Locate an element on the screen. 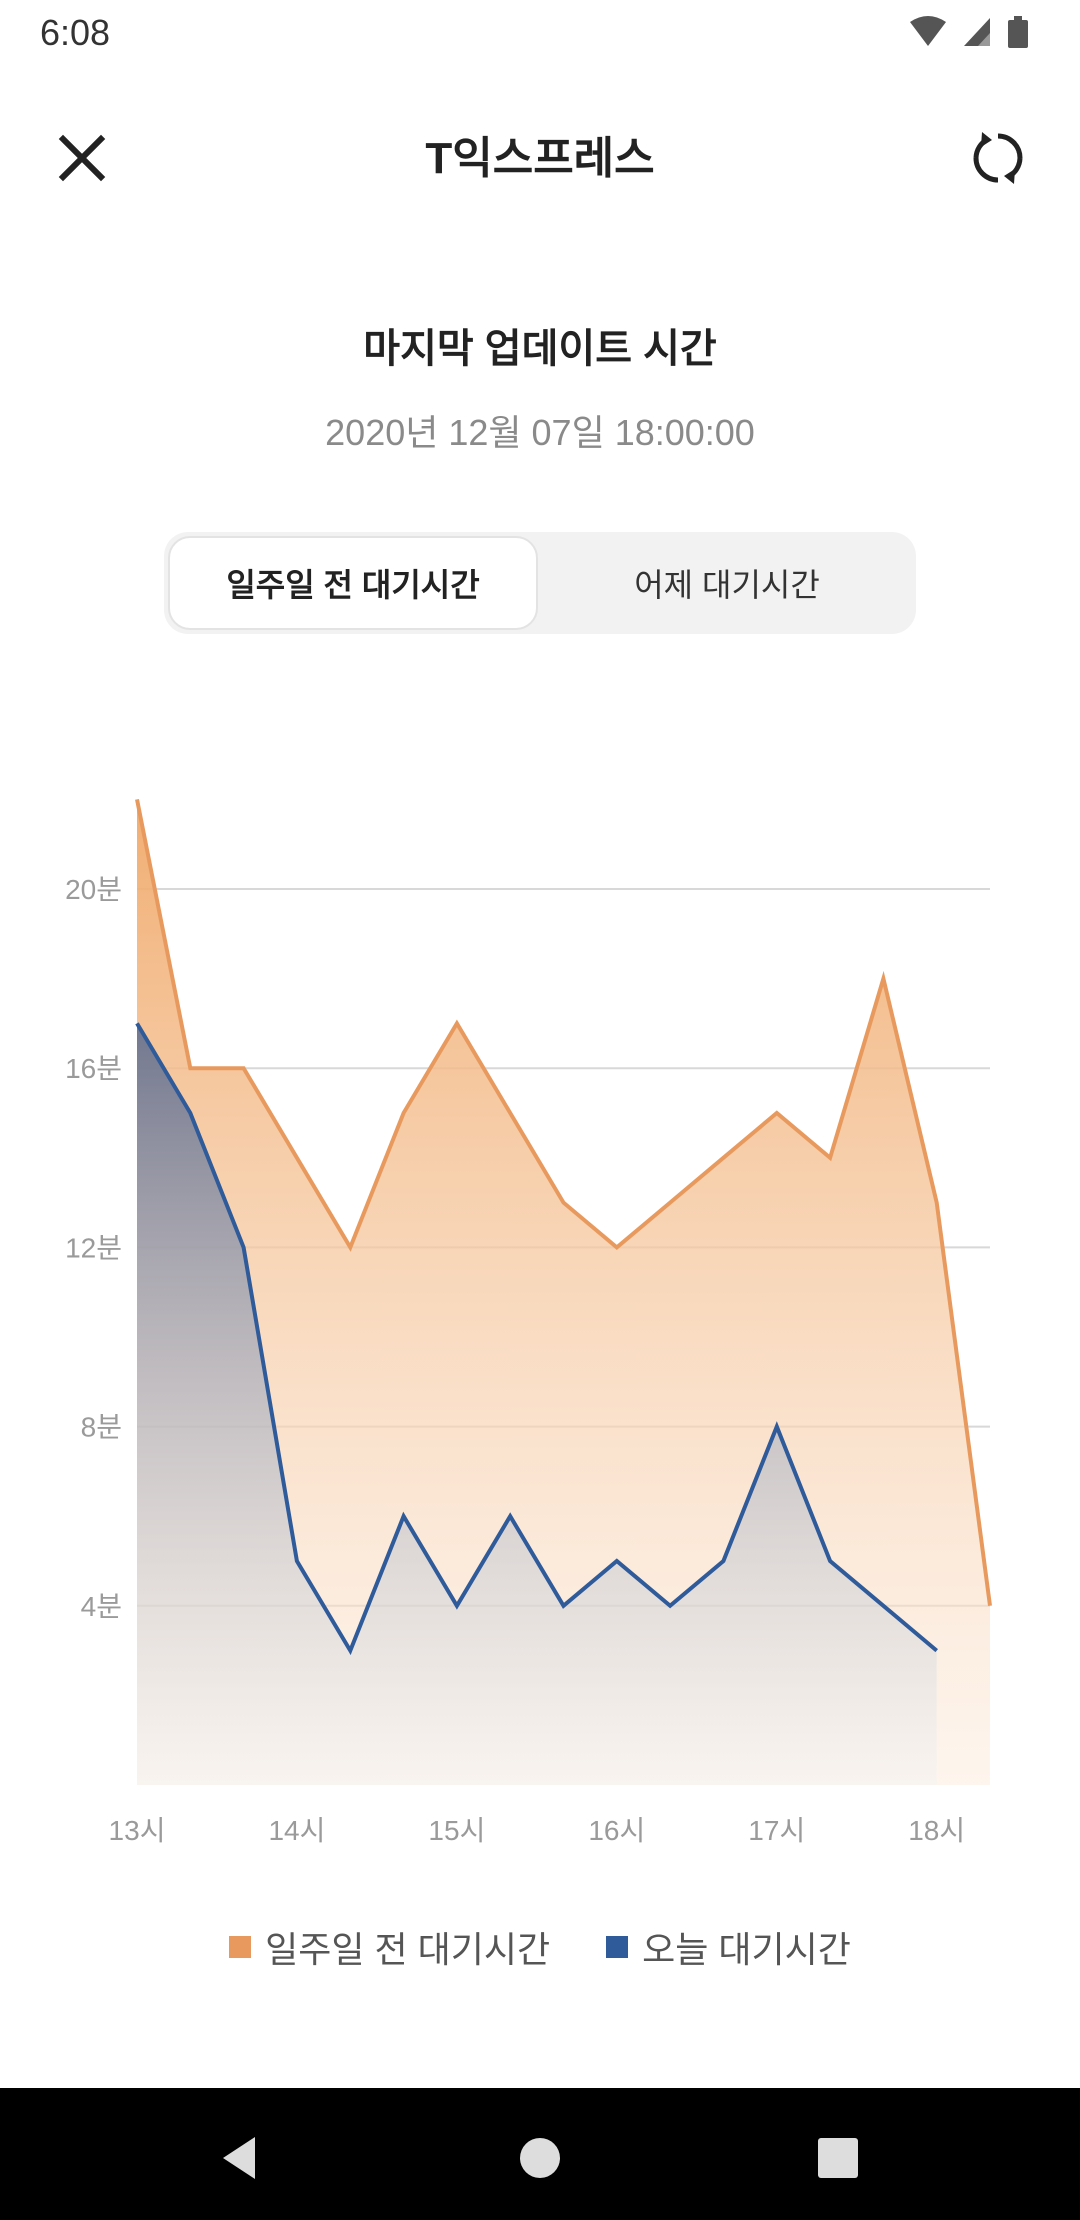  nav-back-button is located at coordinates (240, 2158).